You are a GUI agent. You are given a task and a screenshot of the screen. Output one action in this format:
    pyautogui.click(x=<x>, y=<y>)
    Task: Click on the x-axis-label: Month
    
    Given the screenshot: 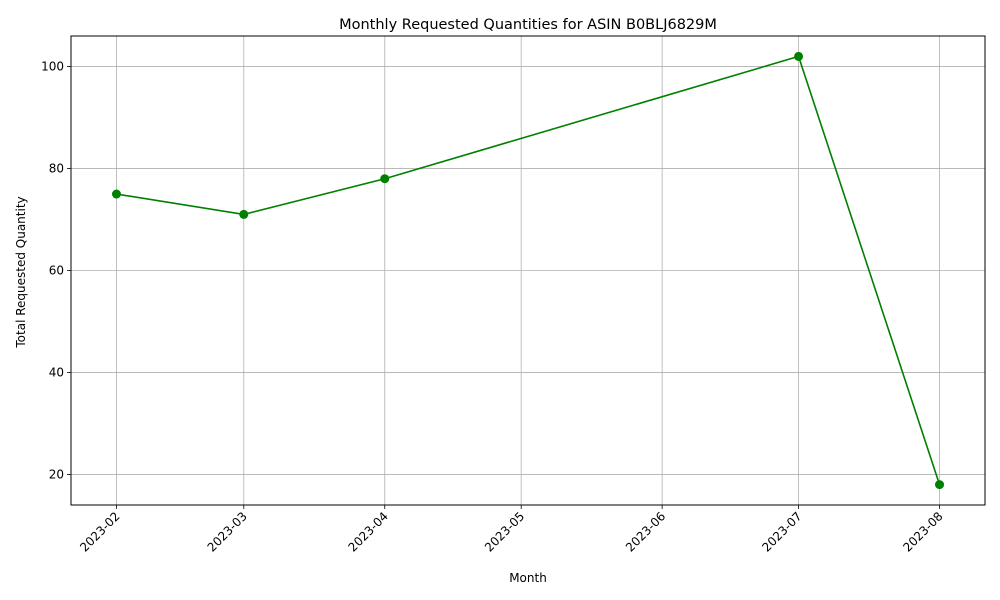 What is the action you would take?
    pyautogui.click(x=528, y=578)
    